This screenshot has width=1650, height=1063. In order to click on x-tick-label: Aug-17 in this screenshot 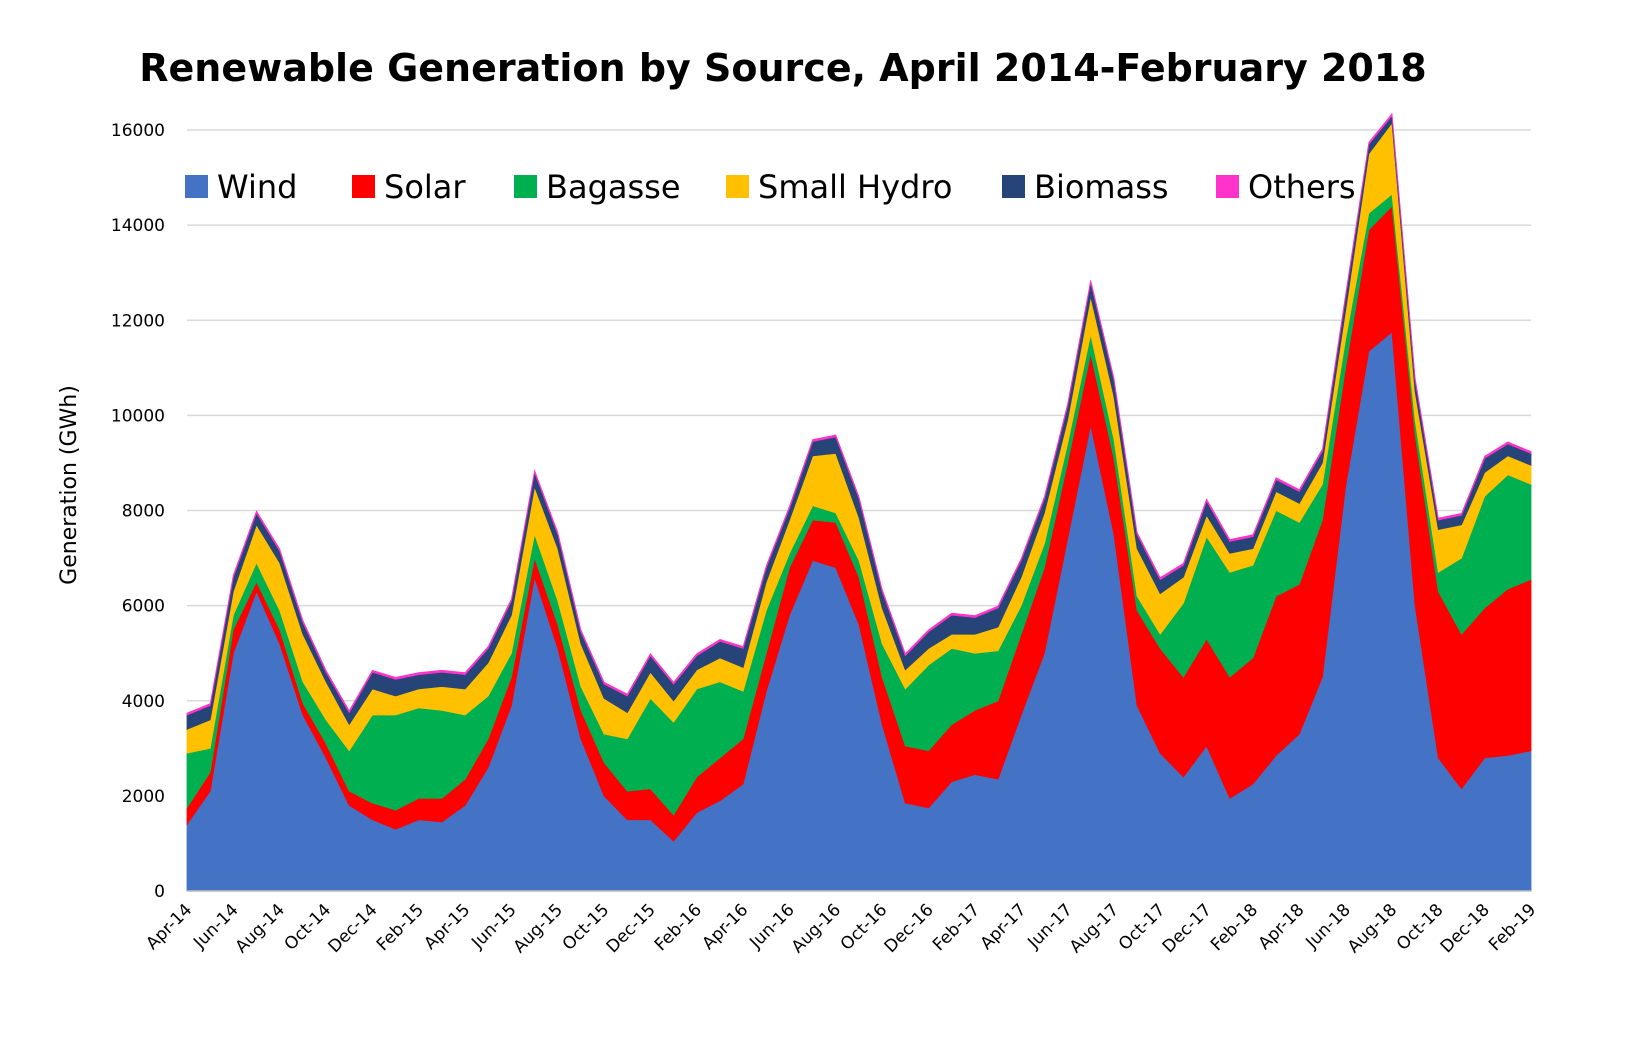, I will do `click(1094, 928)`.